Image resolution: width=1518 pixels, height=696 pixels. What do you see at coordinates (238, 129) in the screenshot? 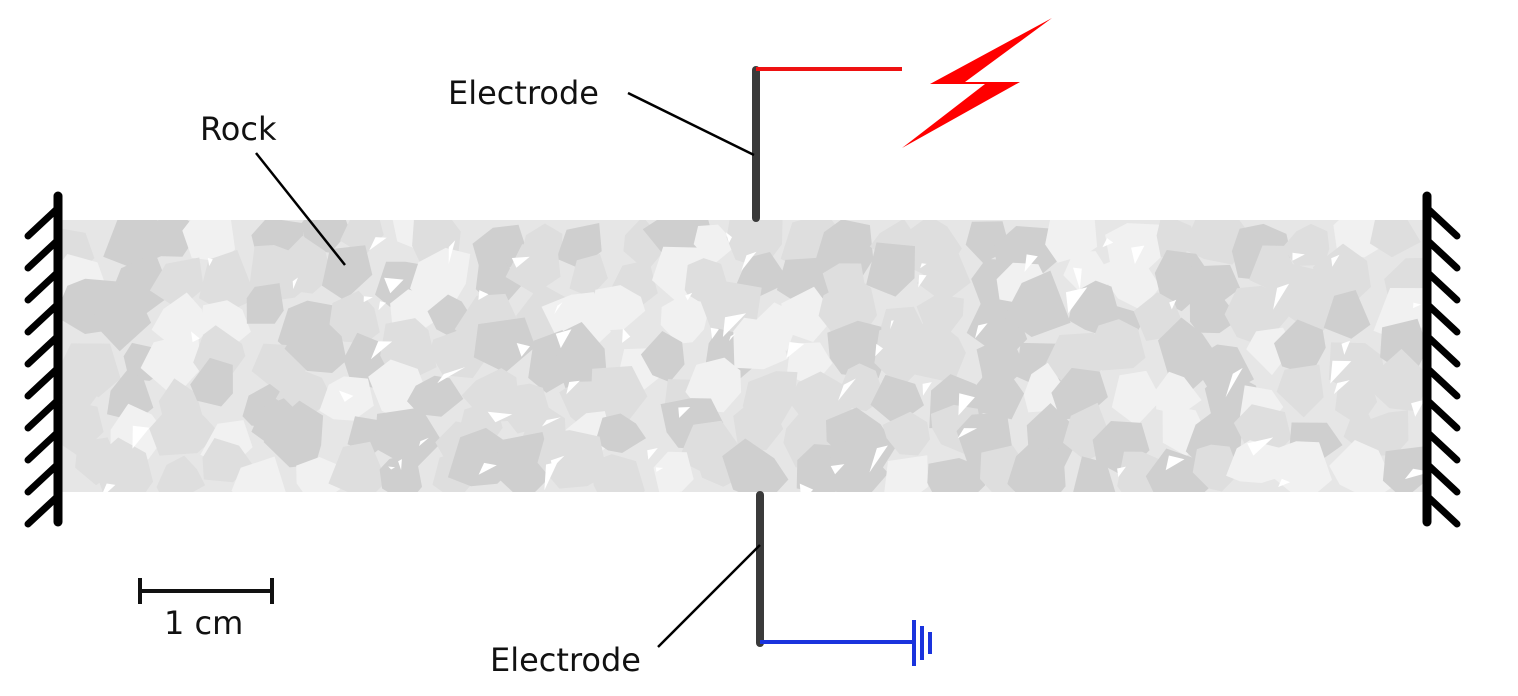
I see `rock-label: Rock` at bounding box center [238, 129].